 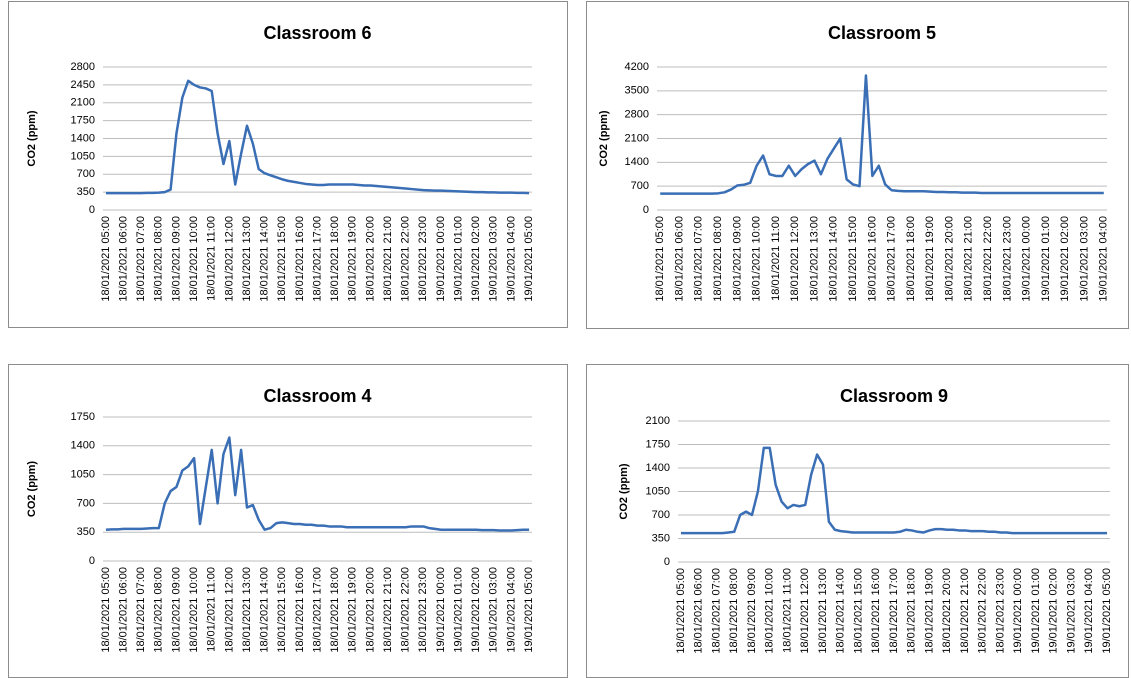 What do you see at coordinates (894, 396) in the screenshot?
I see `chart-title: Classroom 9` at bounding box center [894, 396].